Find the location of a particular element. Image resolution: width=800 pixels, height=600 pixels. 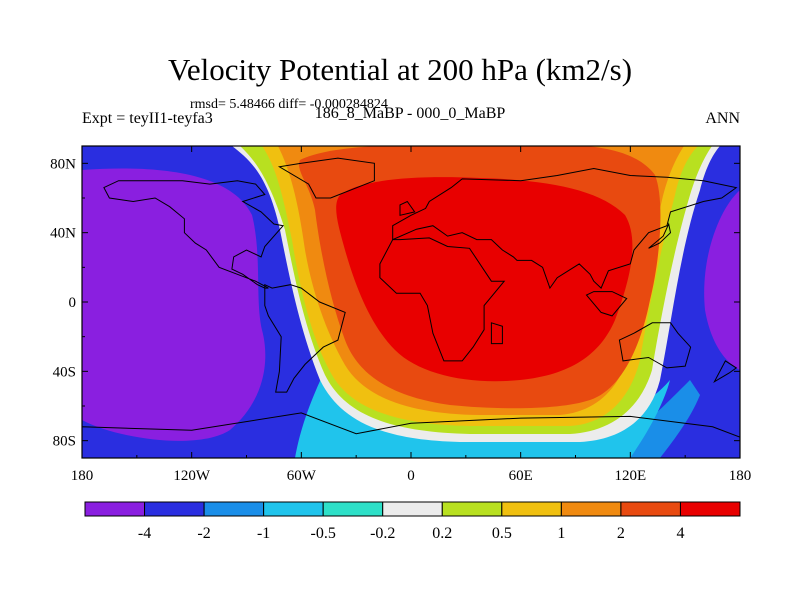

colorbar-label: 1 is located at coordinates (561, 533).